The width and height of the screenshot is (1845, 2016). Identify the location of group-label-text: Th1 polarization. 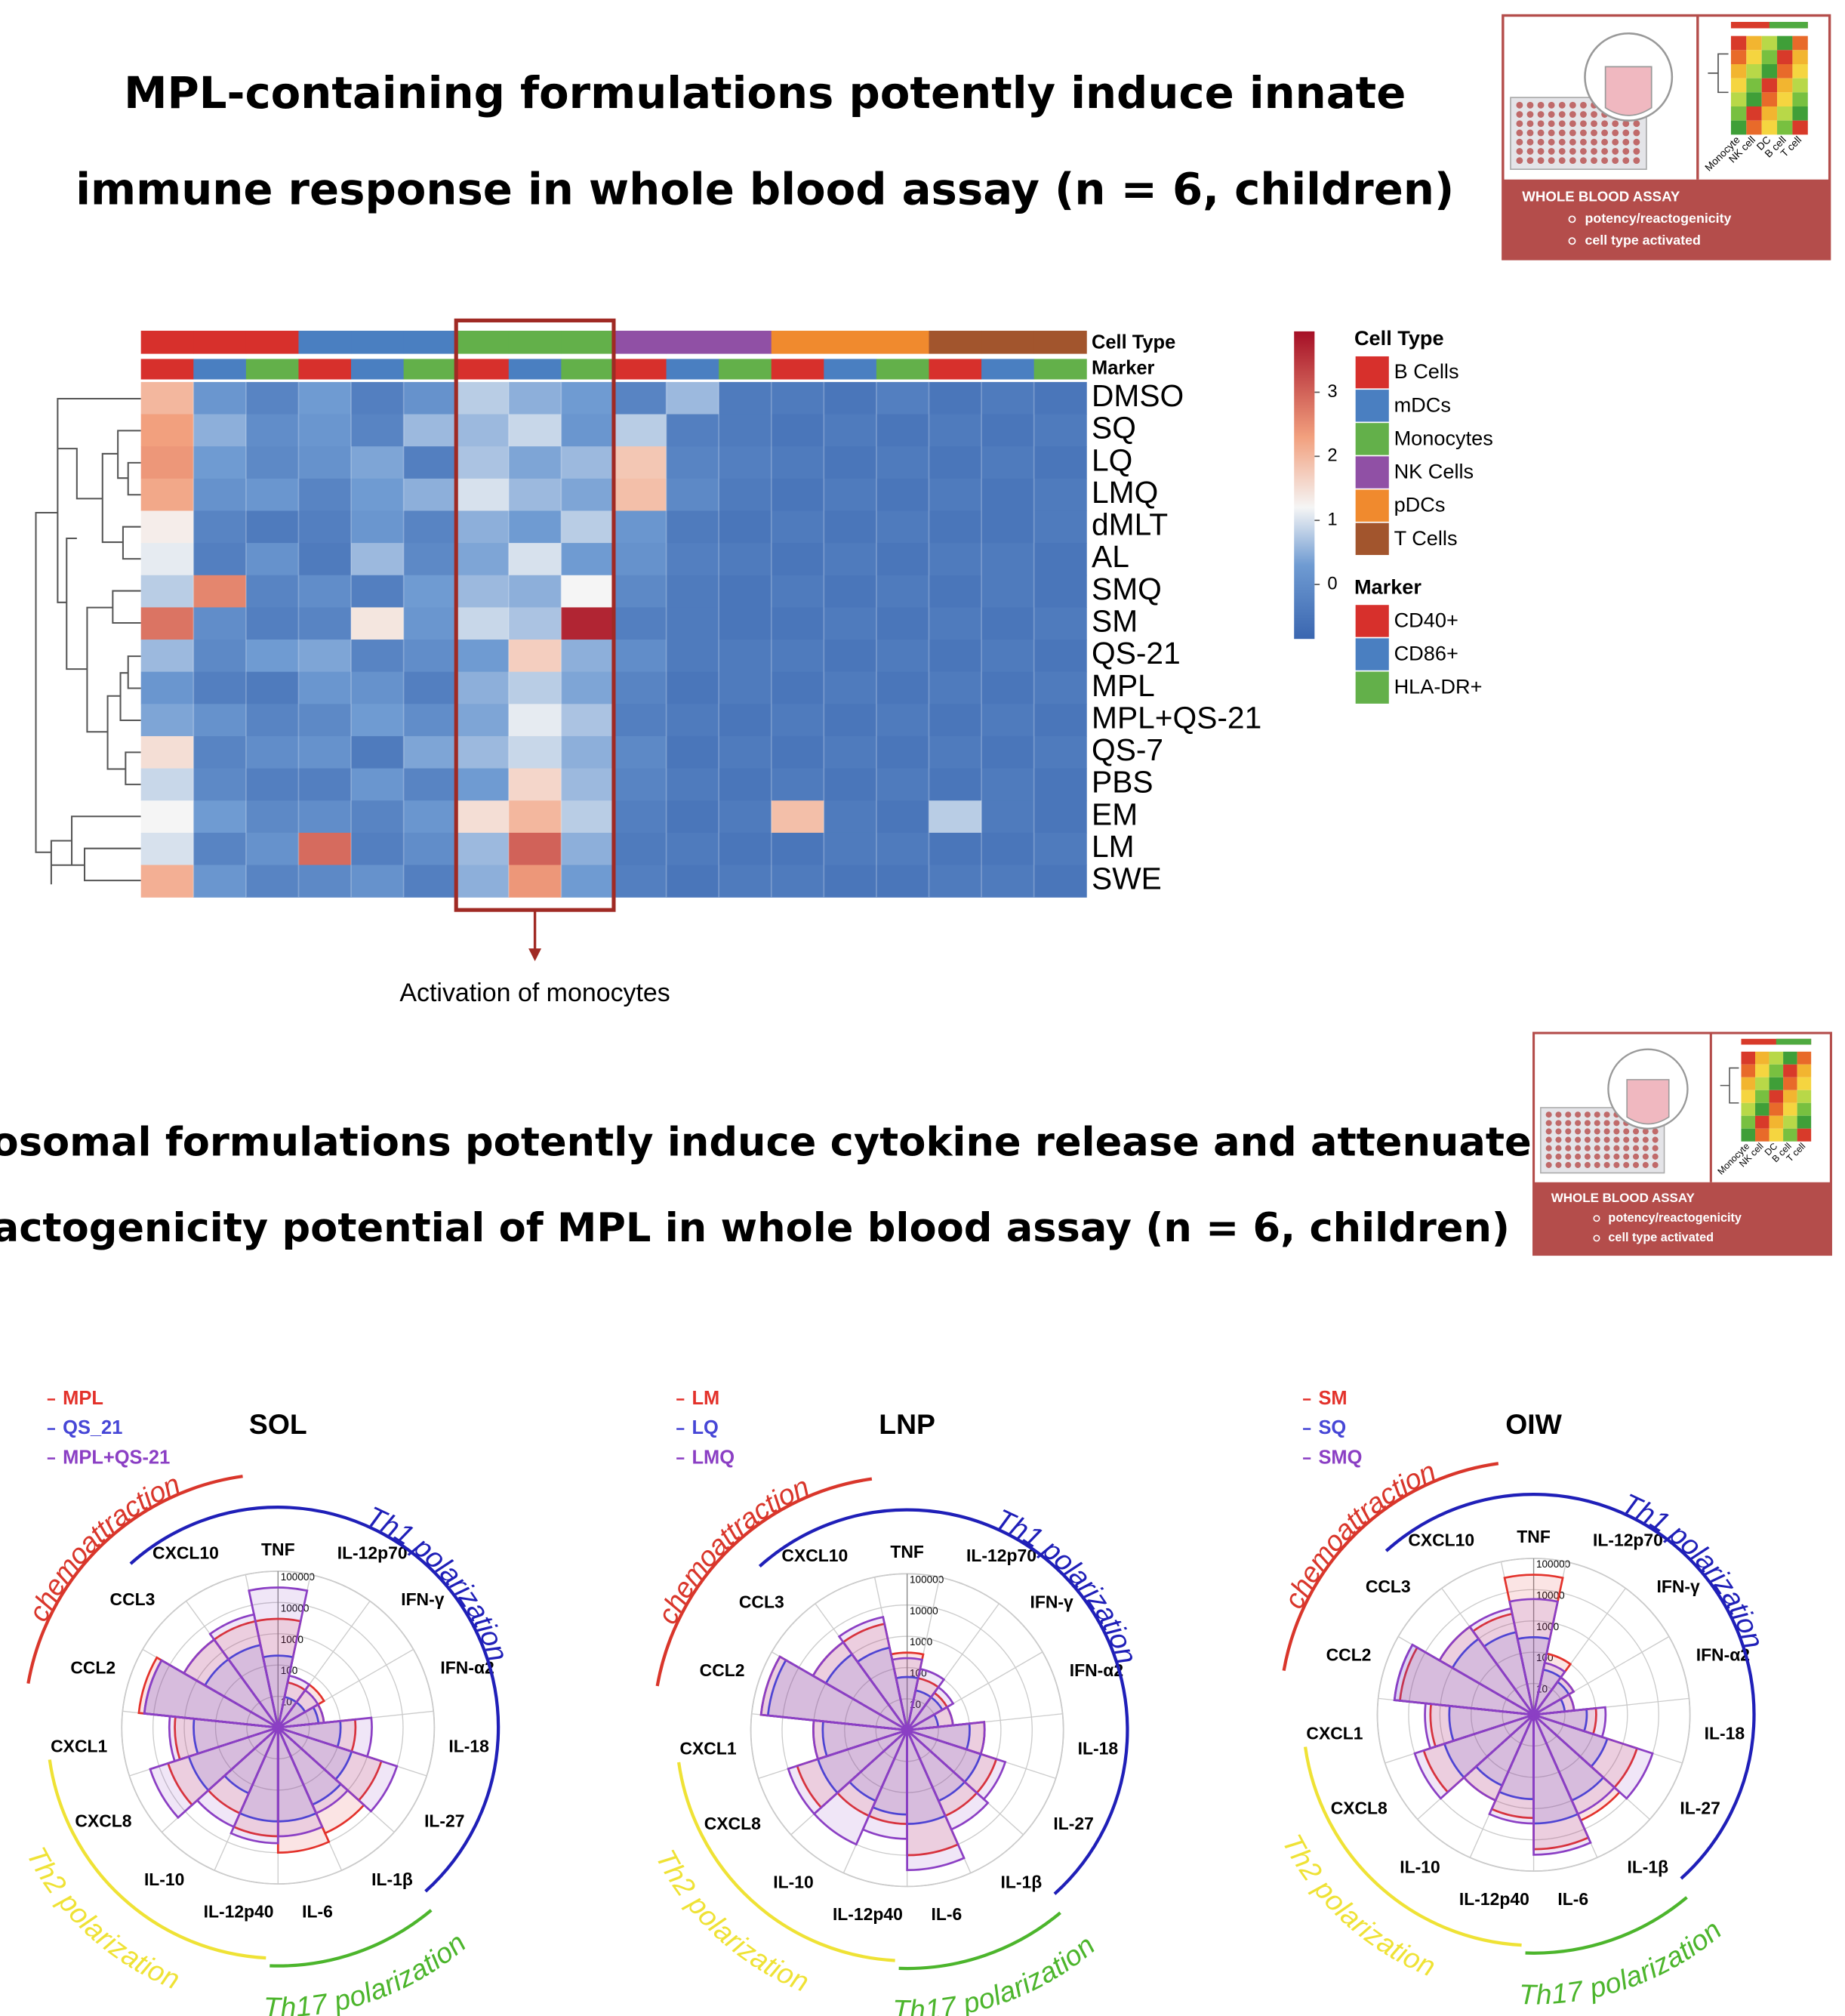
(1694, 1570).